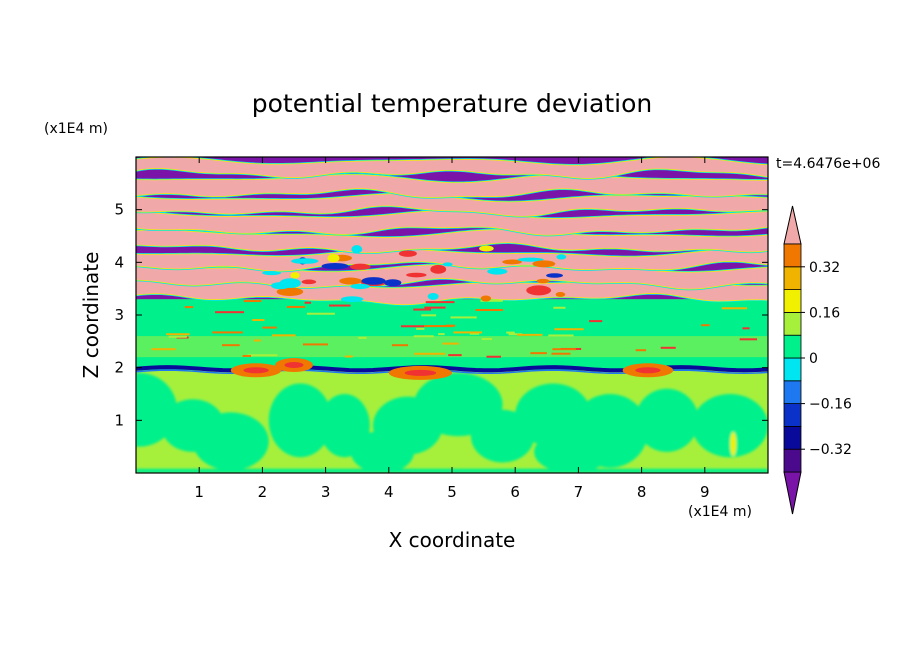 The height and width of the screenshot is (654, 904). Describe the element at coordinates (119, 262) in the screenshot. I see `y-tick-label: 4` at that location.